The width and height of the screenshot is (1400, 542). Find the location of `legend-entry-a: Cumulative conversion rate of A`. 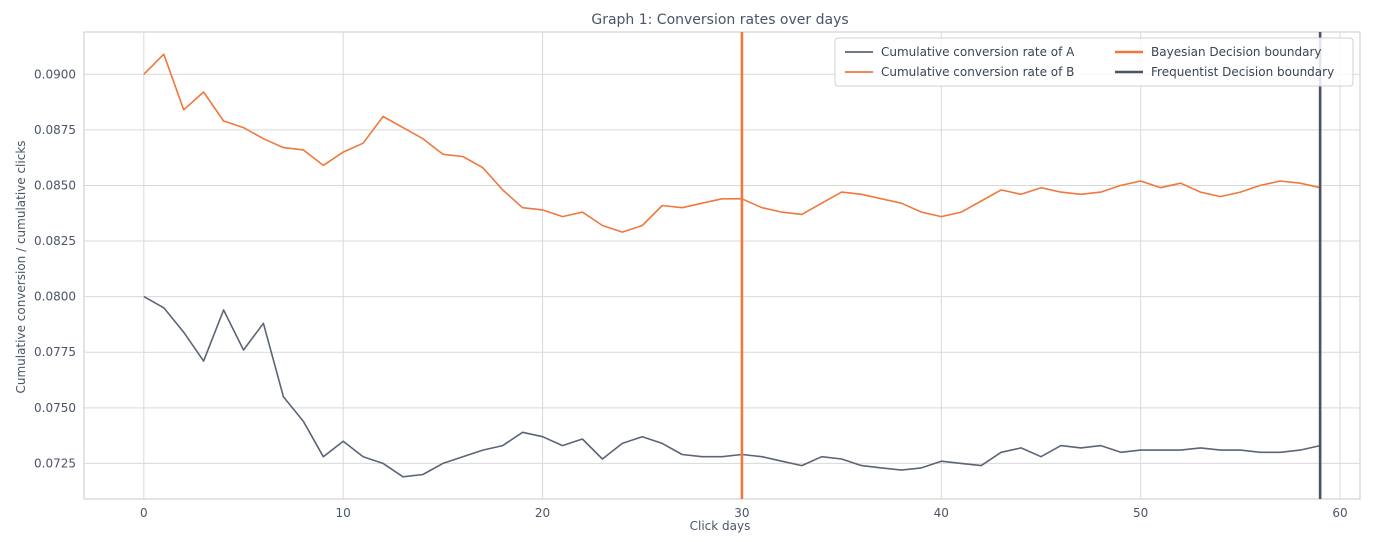

legend-entry-a: Cumulative conversion rate of A is located at coordinates (960, 52).